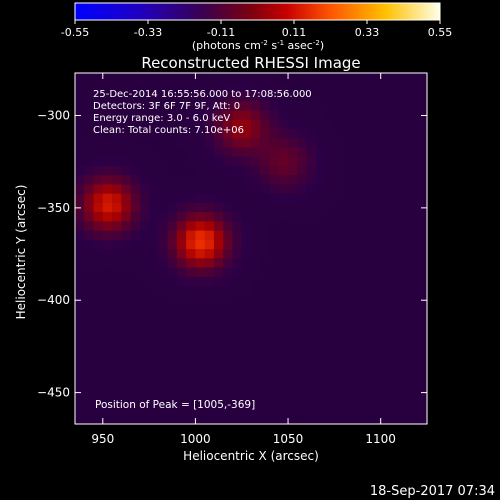 The width and height of the screenshot is (500, 500). I want to click on colorbar-tick-label: -0.33, so click(148, 32).